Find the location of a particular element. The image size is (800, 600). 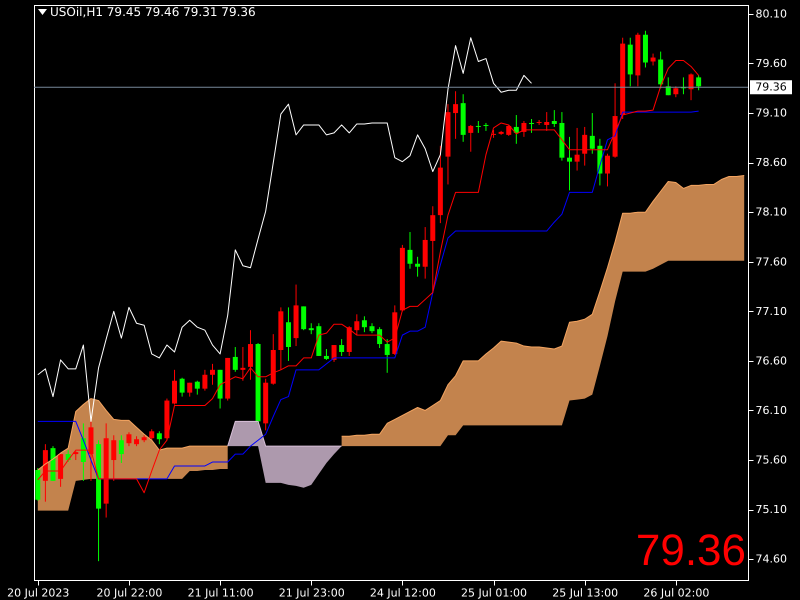

y-tick-label: 78.10 is located at coordinates (771, 212).